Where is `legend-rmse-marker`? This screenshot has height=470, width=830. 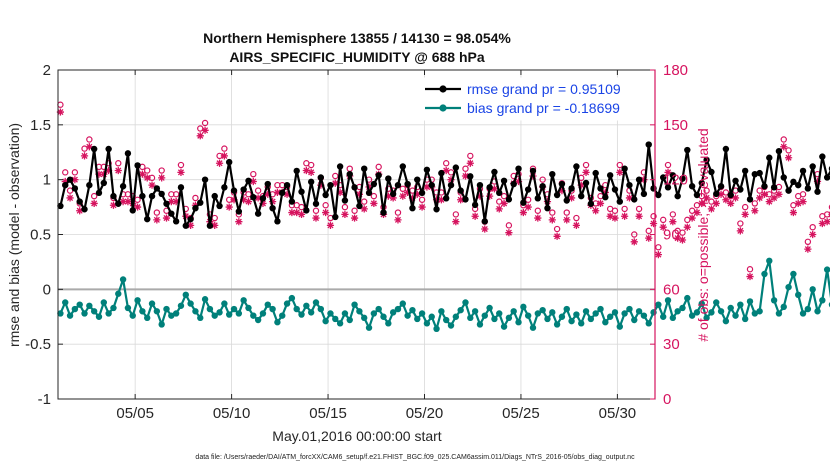
legend-rmse-marker is located at coordinates (443, 89).